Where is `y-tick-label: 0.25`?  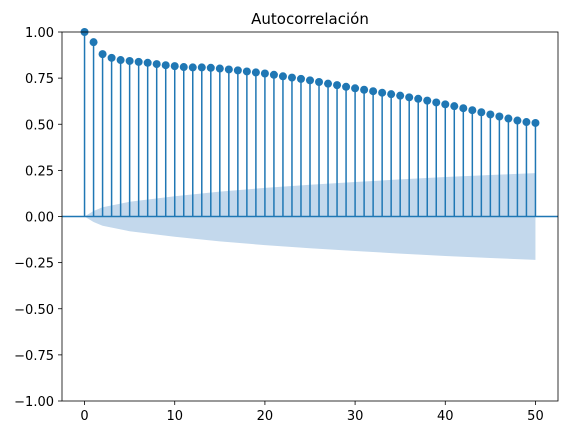 y-tick-label: 0.25 is located at coordinates (39, 171).